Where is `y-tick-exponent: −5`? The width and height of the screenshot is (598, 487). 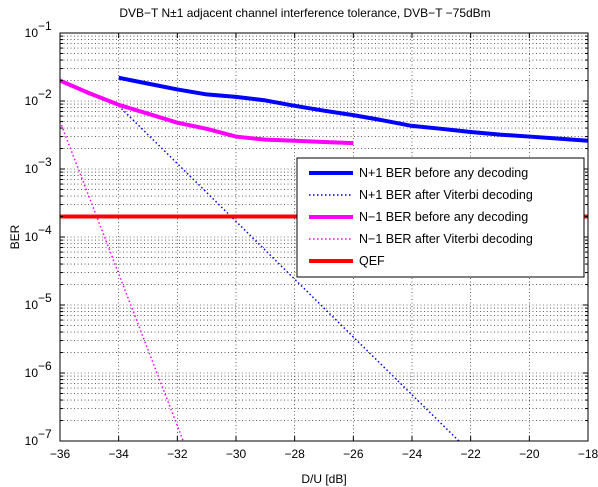
y-tick-exponent: −5 is located at coordinates (45, 298).